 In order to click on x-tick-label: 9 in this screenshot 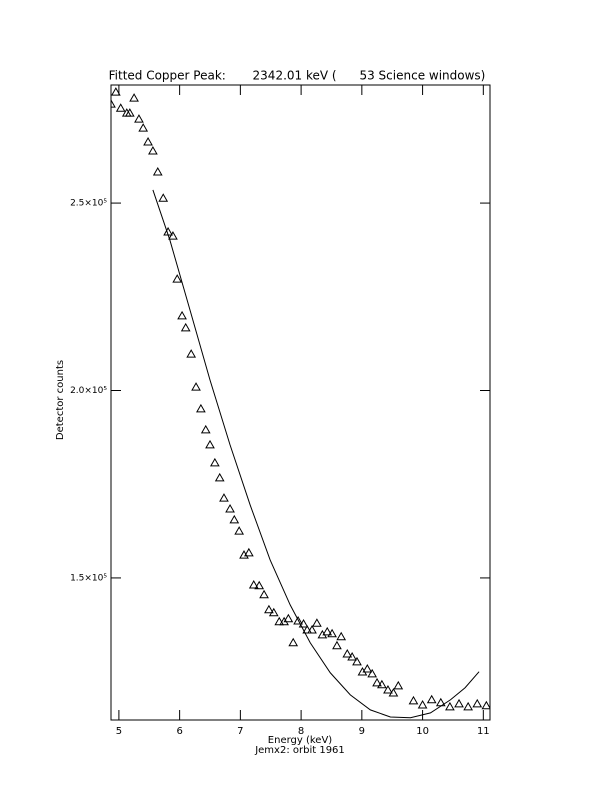, I will do `click(362, 731)`.